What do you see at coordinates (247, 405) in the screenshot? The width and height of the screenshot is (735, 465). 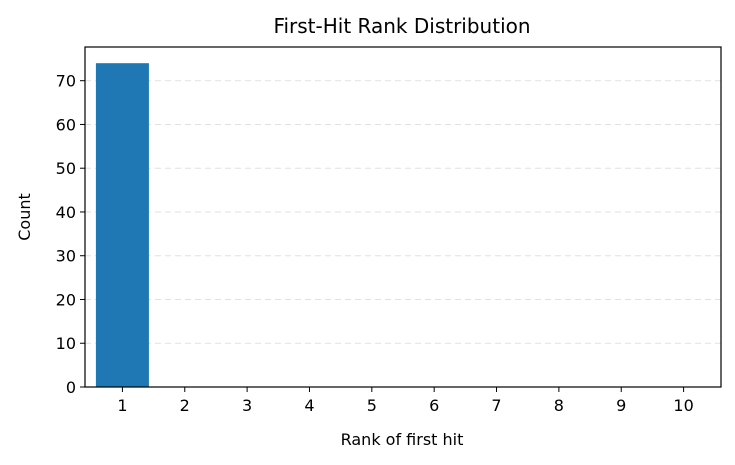 I see `x-tick-label: 3` at bounding box center [247, 405].